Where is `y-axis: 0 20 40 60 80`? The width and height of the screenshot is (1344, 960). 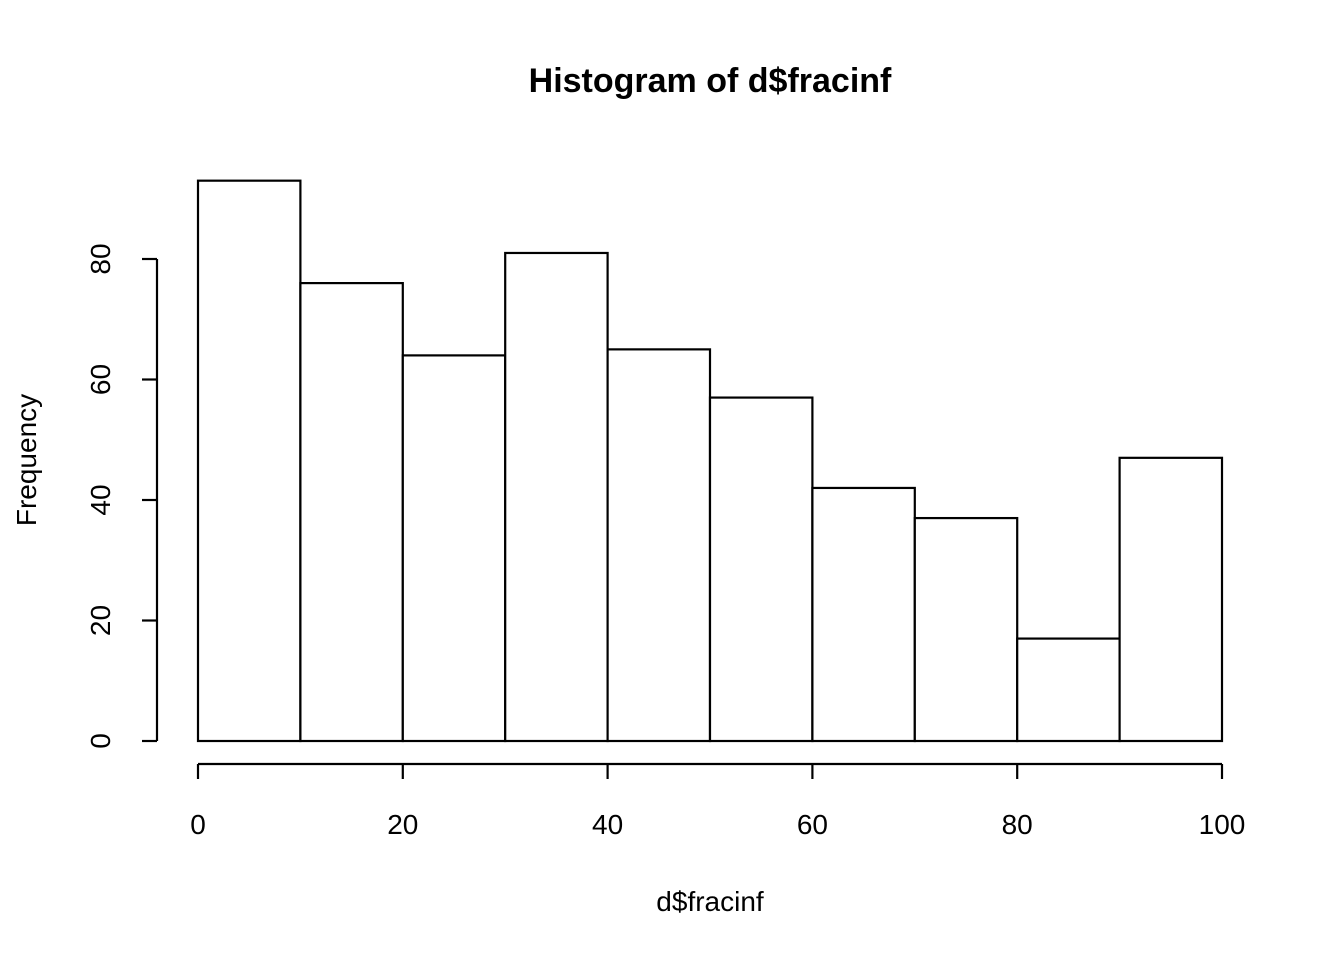
y-axis: 0 20 40 60 80 is located at coordinates (122, 496).